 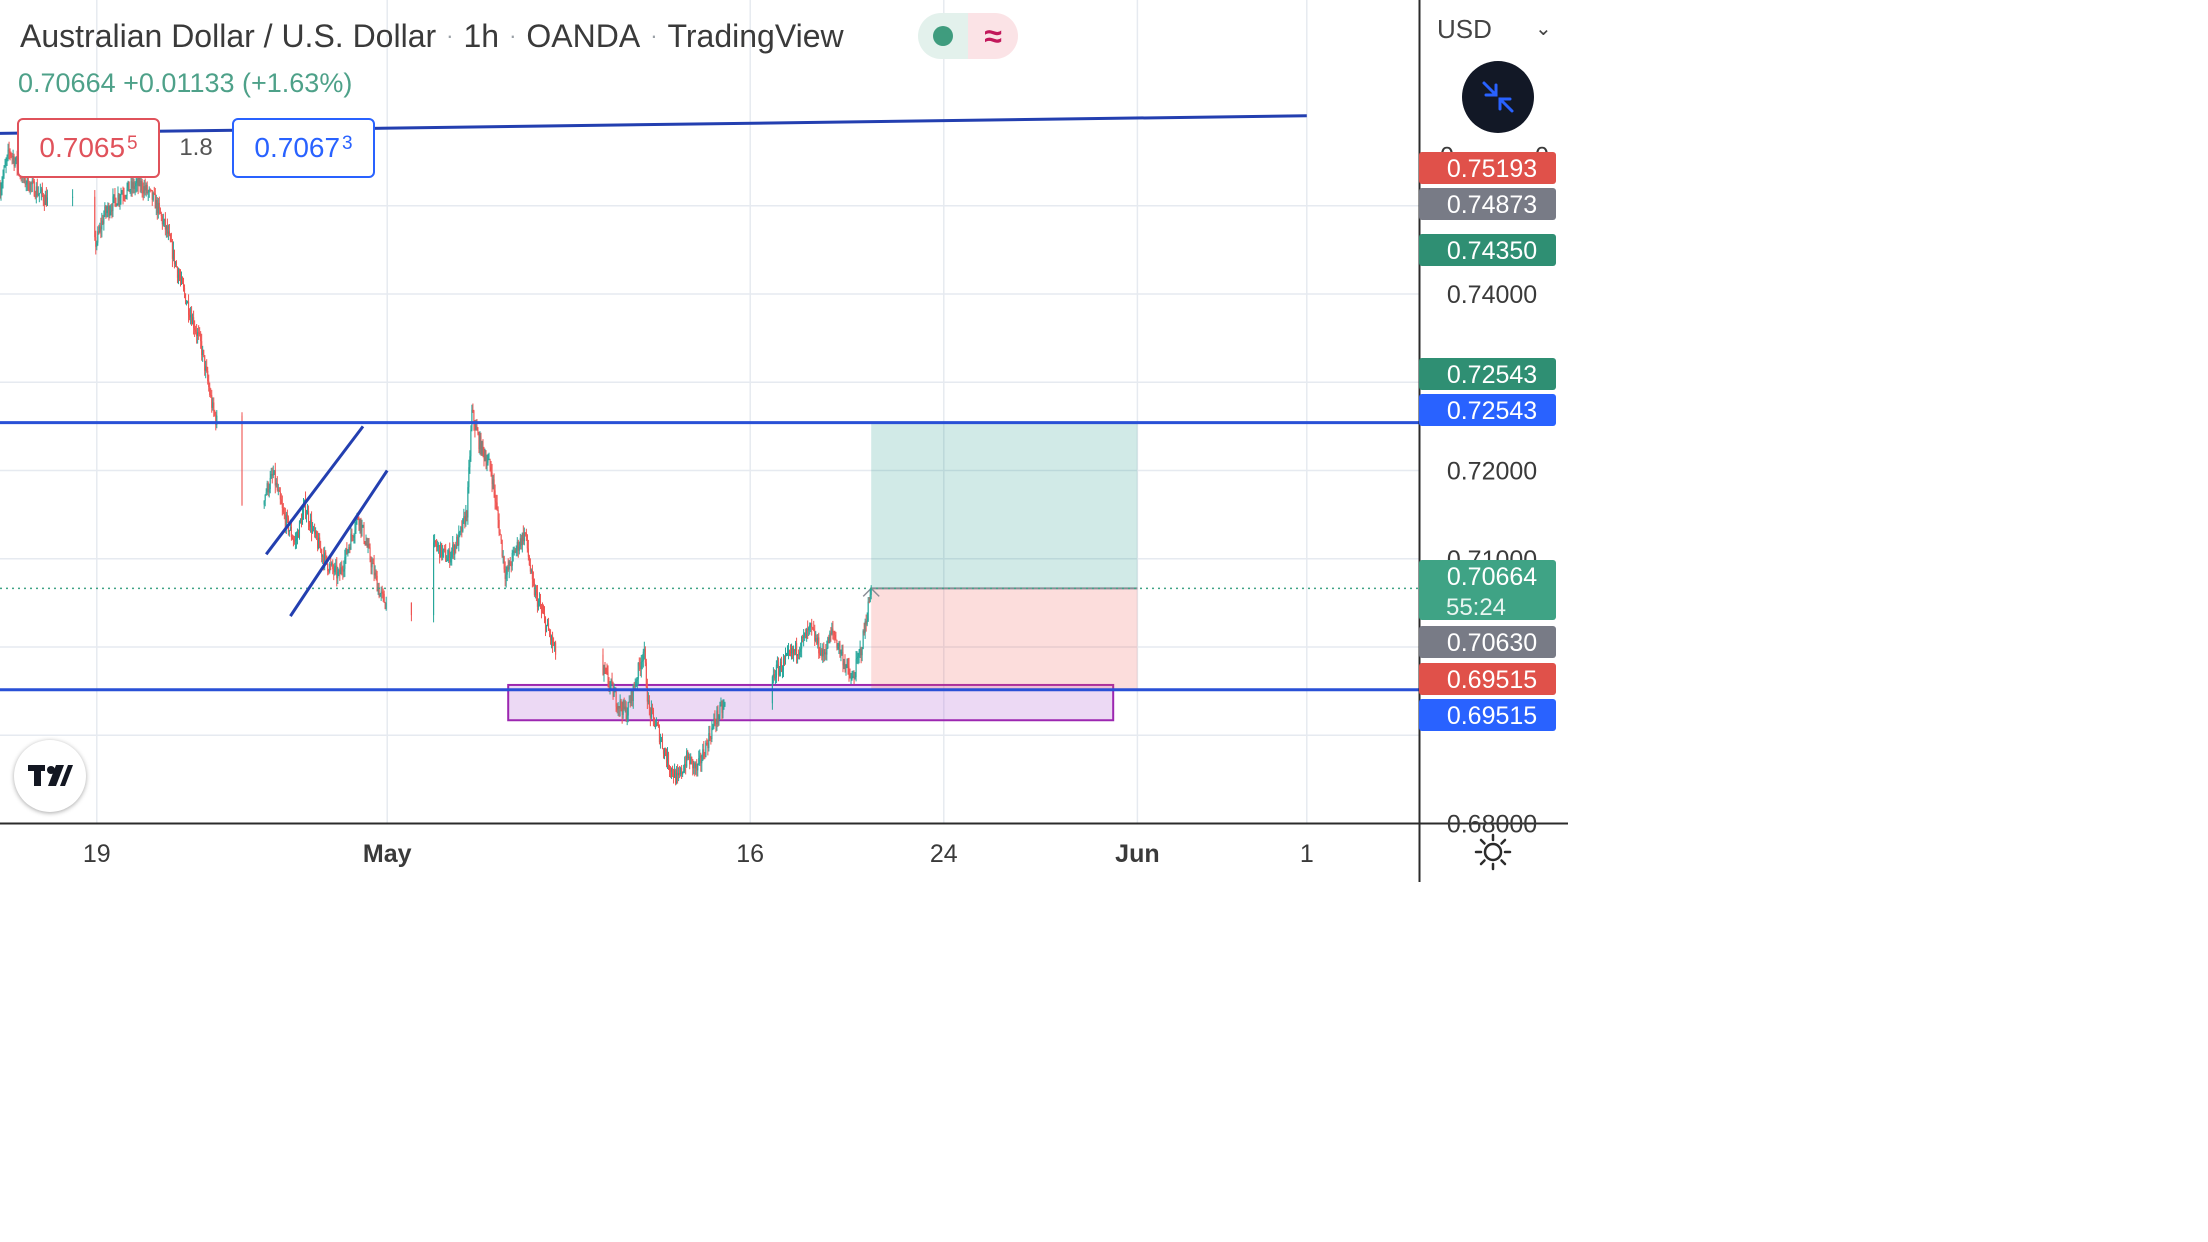 I want to click on price-badge-label: 0.69515, so click(x=1492, y=716).